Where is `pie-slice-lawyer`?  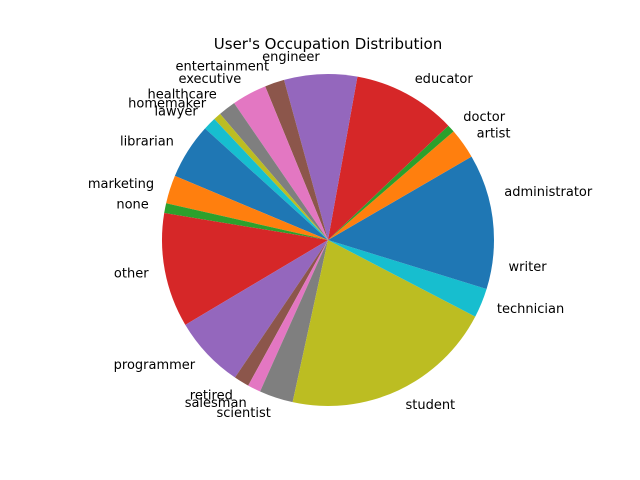
pie-slice-lawyer is located at coordinates (266, 179).